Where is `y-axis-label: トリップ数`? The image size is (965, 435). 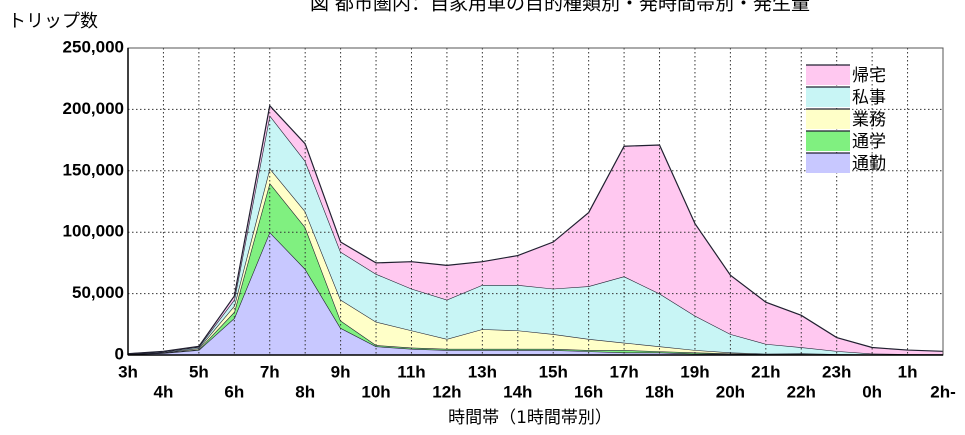 y-axis-label: トリップ数 is located at coordinates (53, 21).